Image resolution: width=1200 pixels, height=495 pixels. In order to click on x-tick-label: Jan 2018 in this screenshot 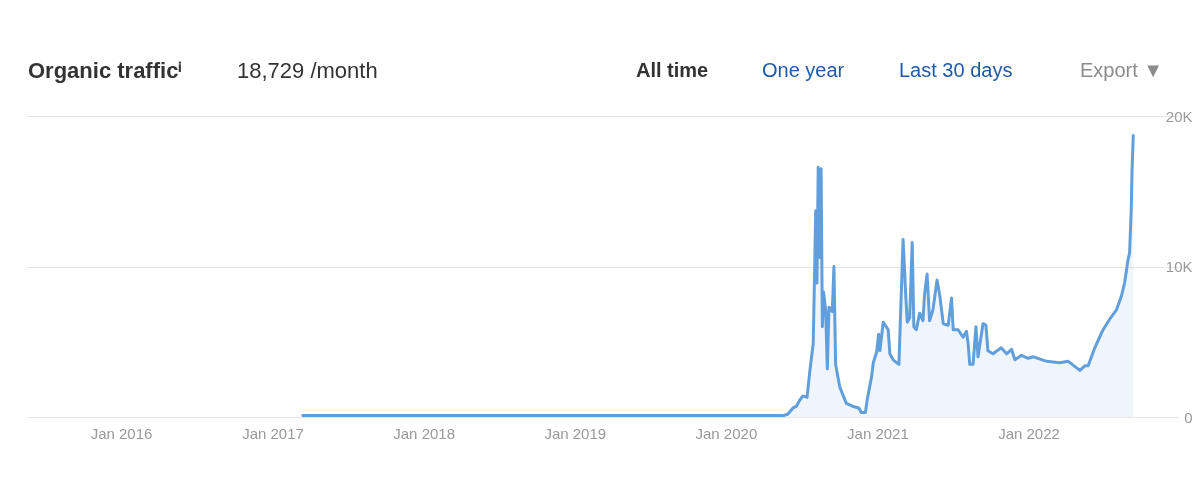, I will do `click(424, 433)`.